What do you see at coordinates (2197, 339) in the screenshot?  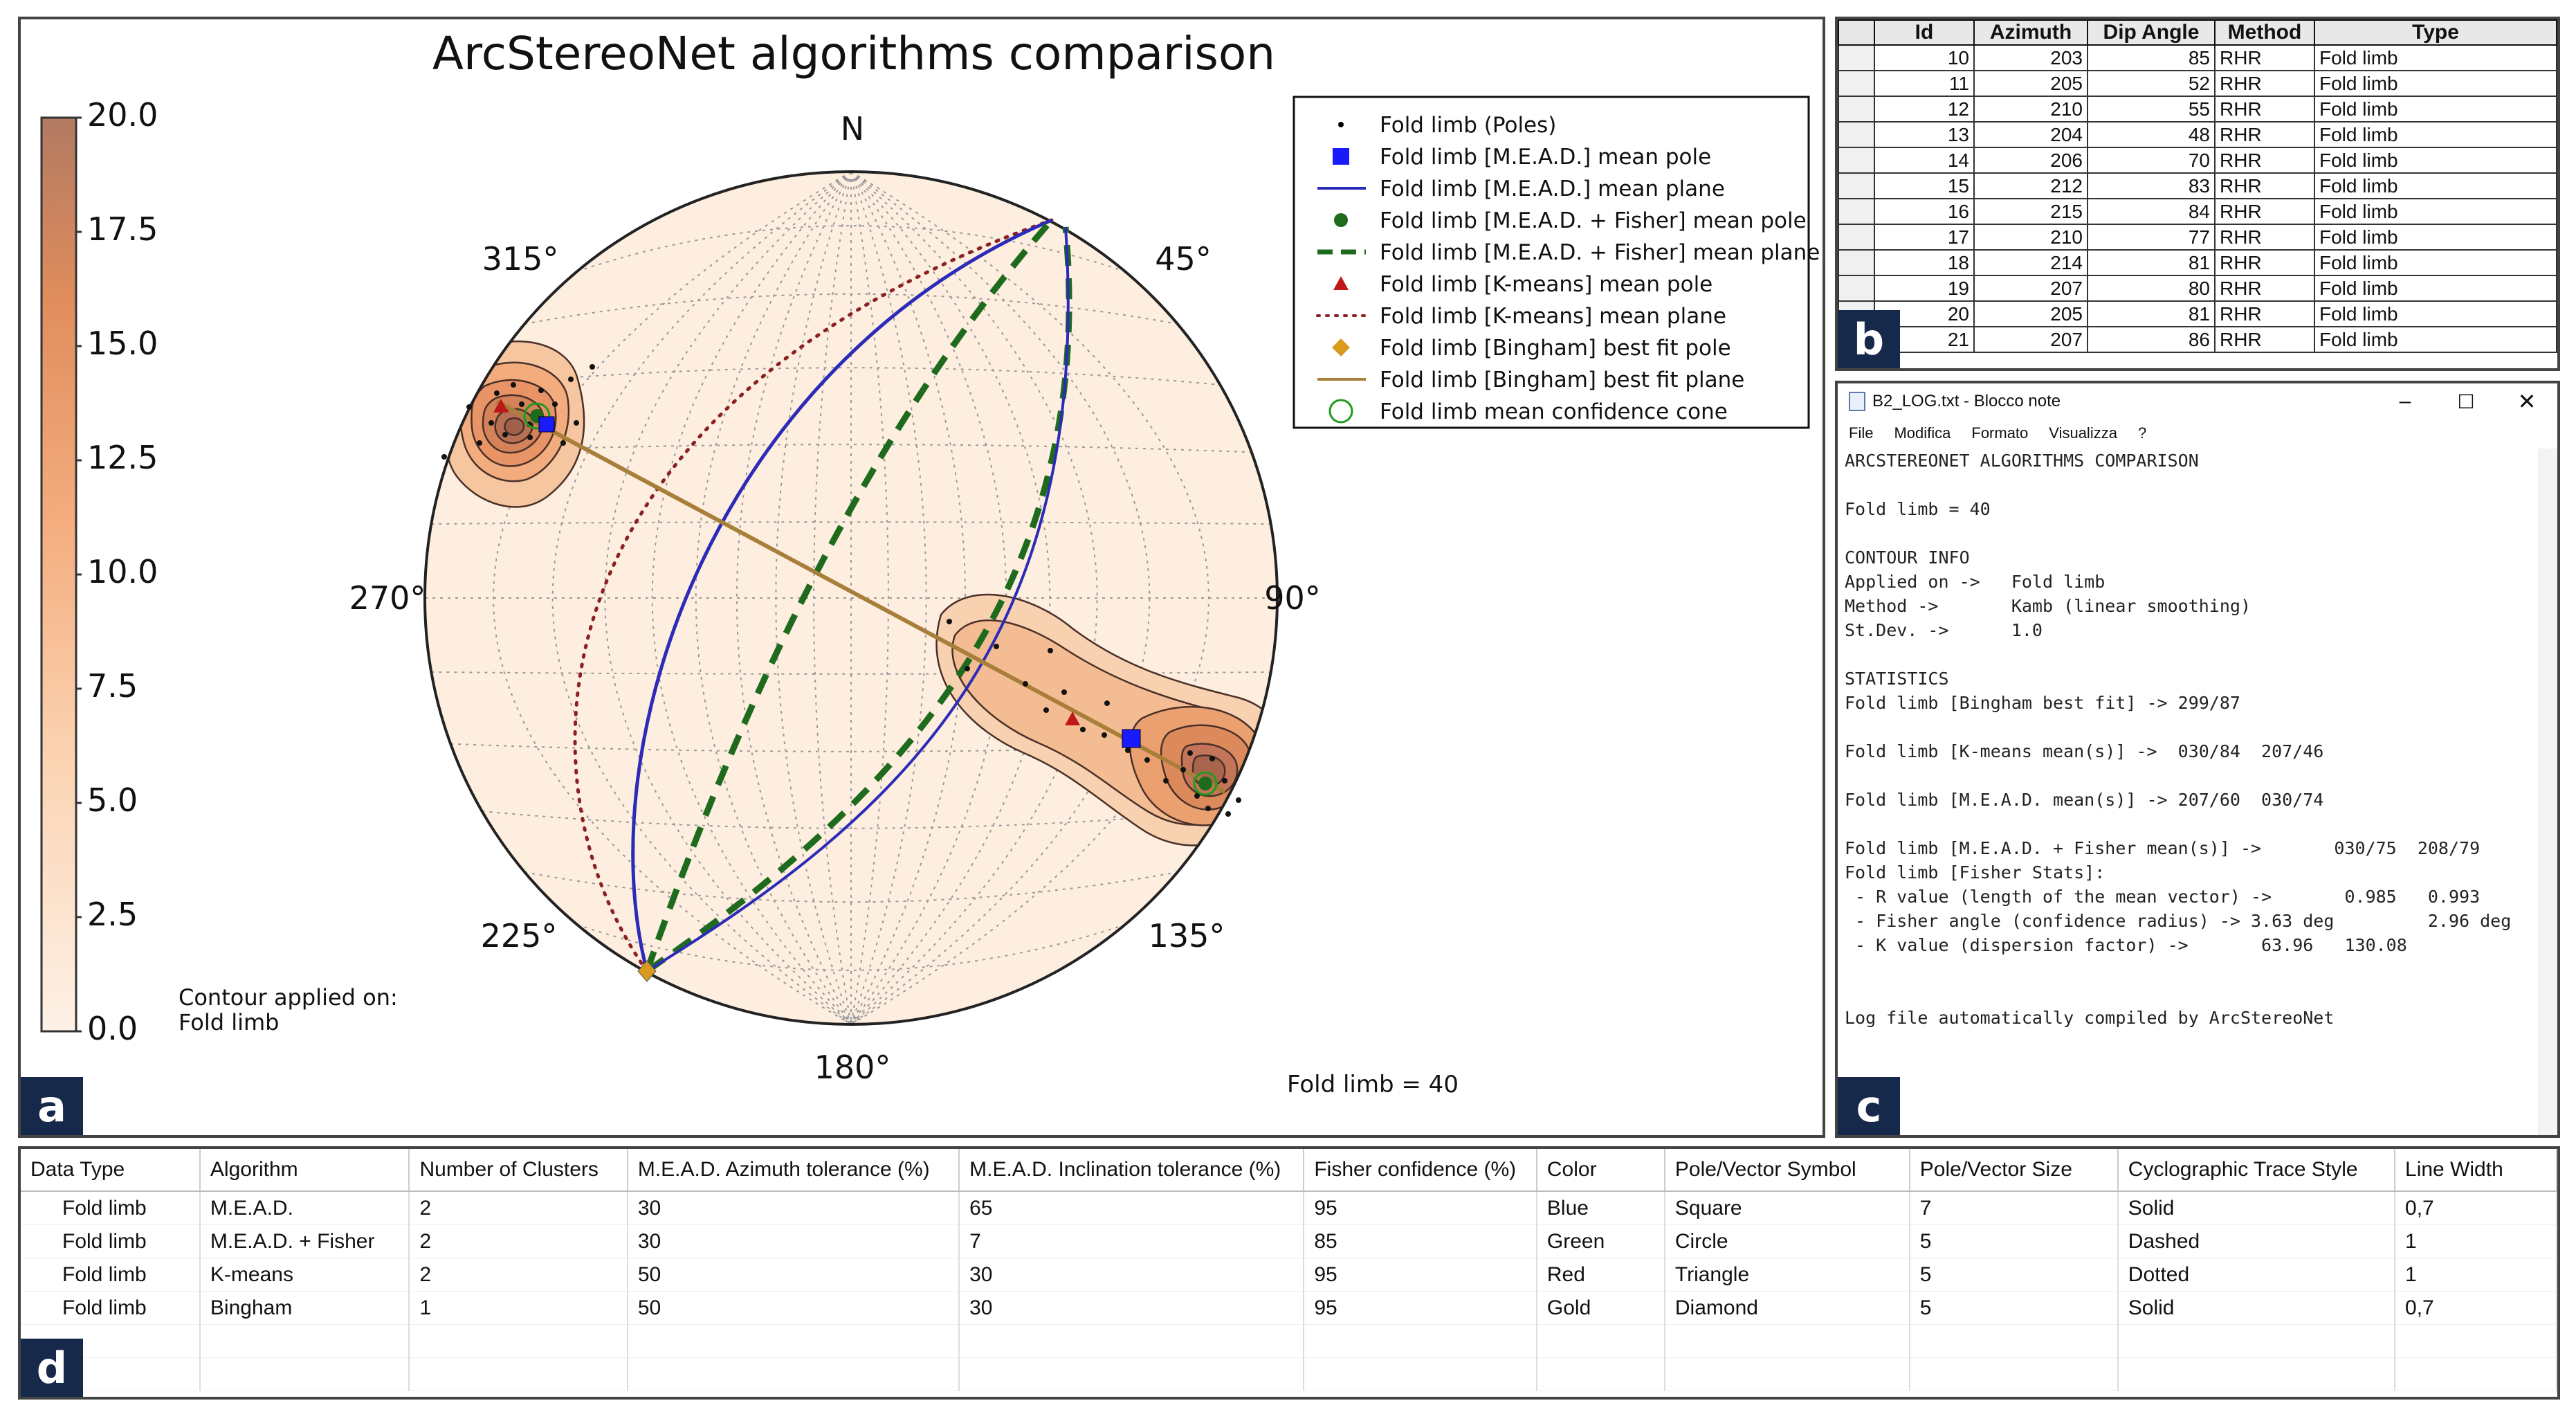 I see `table-row: 21 207 86 RHR Fold limb` at bounding box center [2197, 339].